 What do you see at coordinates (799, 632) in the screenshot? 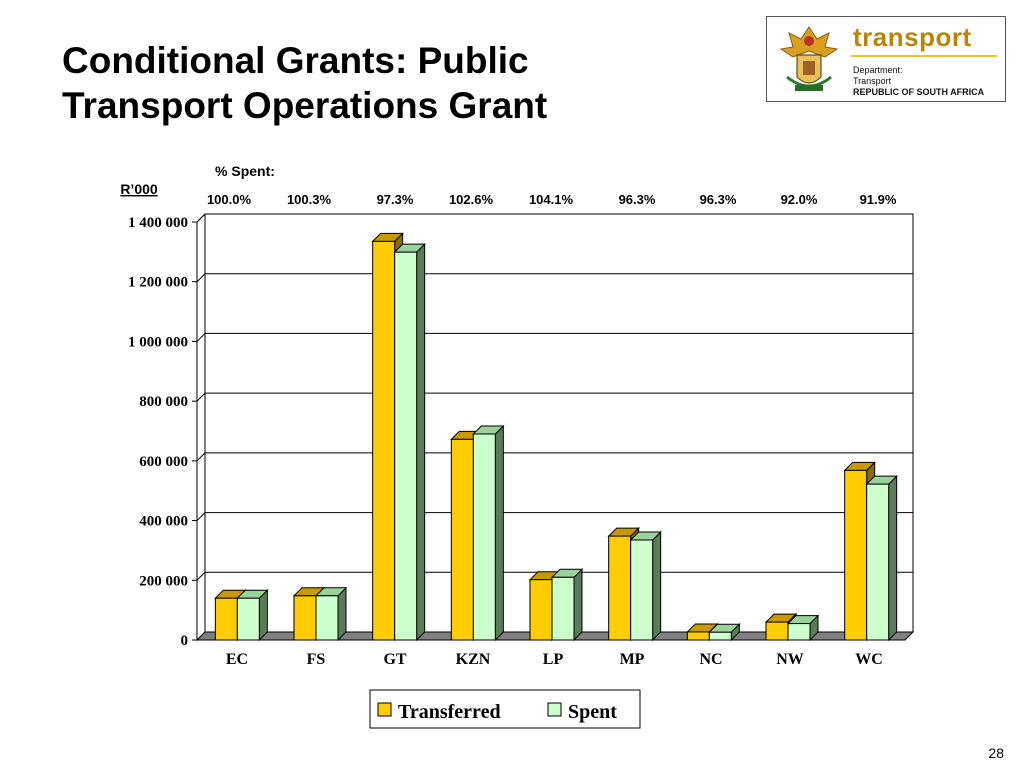
I see `bar-spent-nw` at bounding box center [799, 632].